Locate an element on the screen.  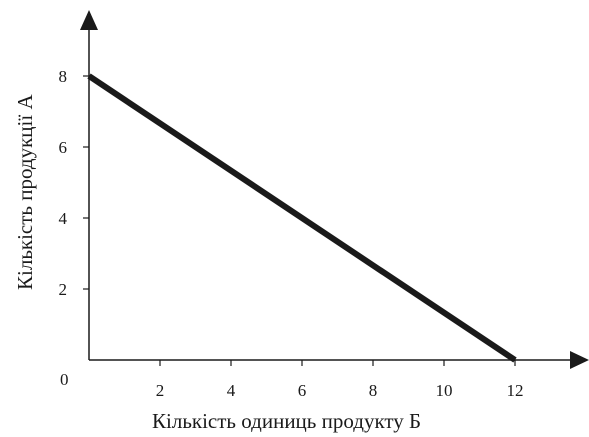
x-tick-label: 4 is located at coordinates (231, 390).